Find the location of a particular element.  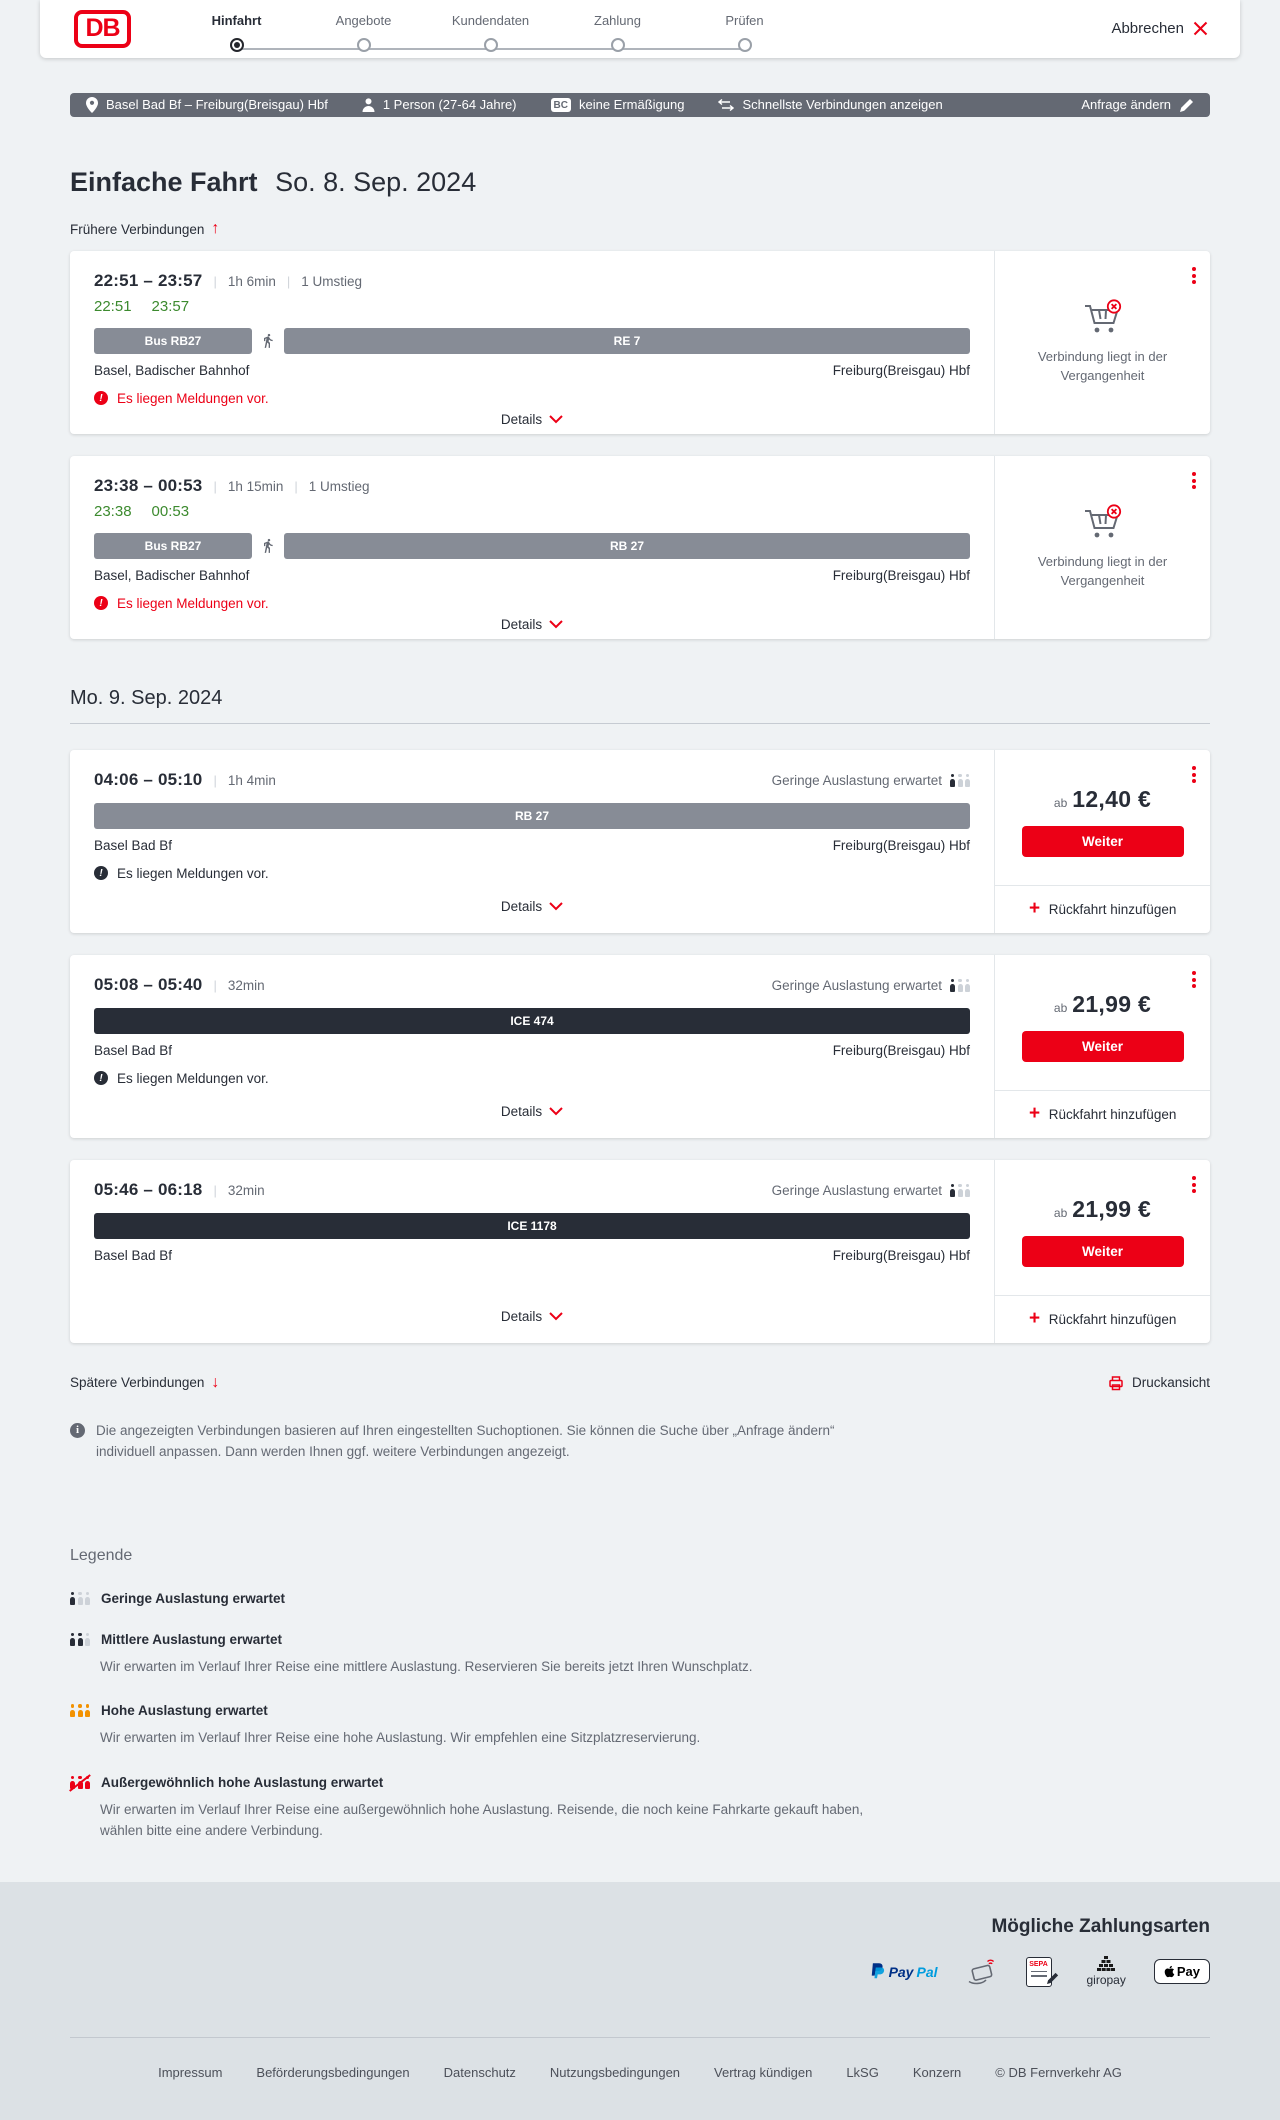

later-connections-button: Spätere Verbindungen ↓ is located at coordinates (145, 1382).